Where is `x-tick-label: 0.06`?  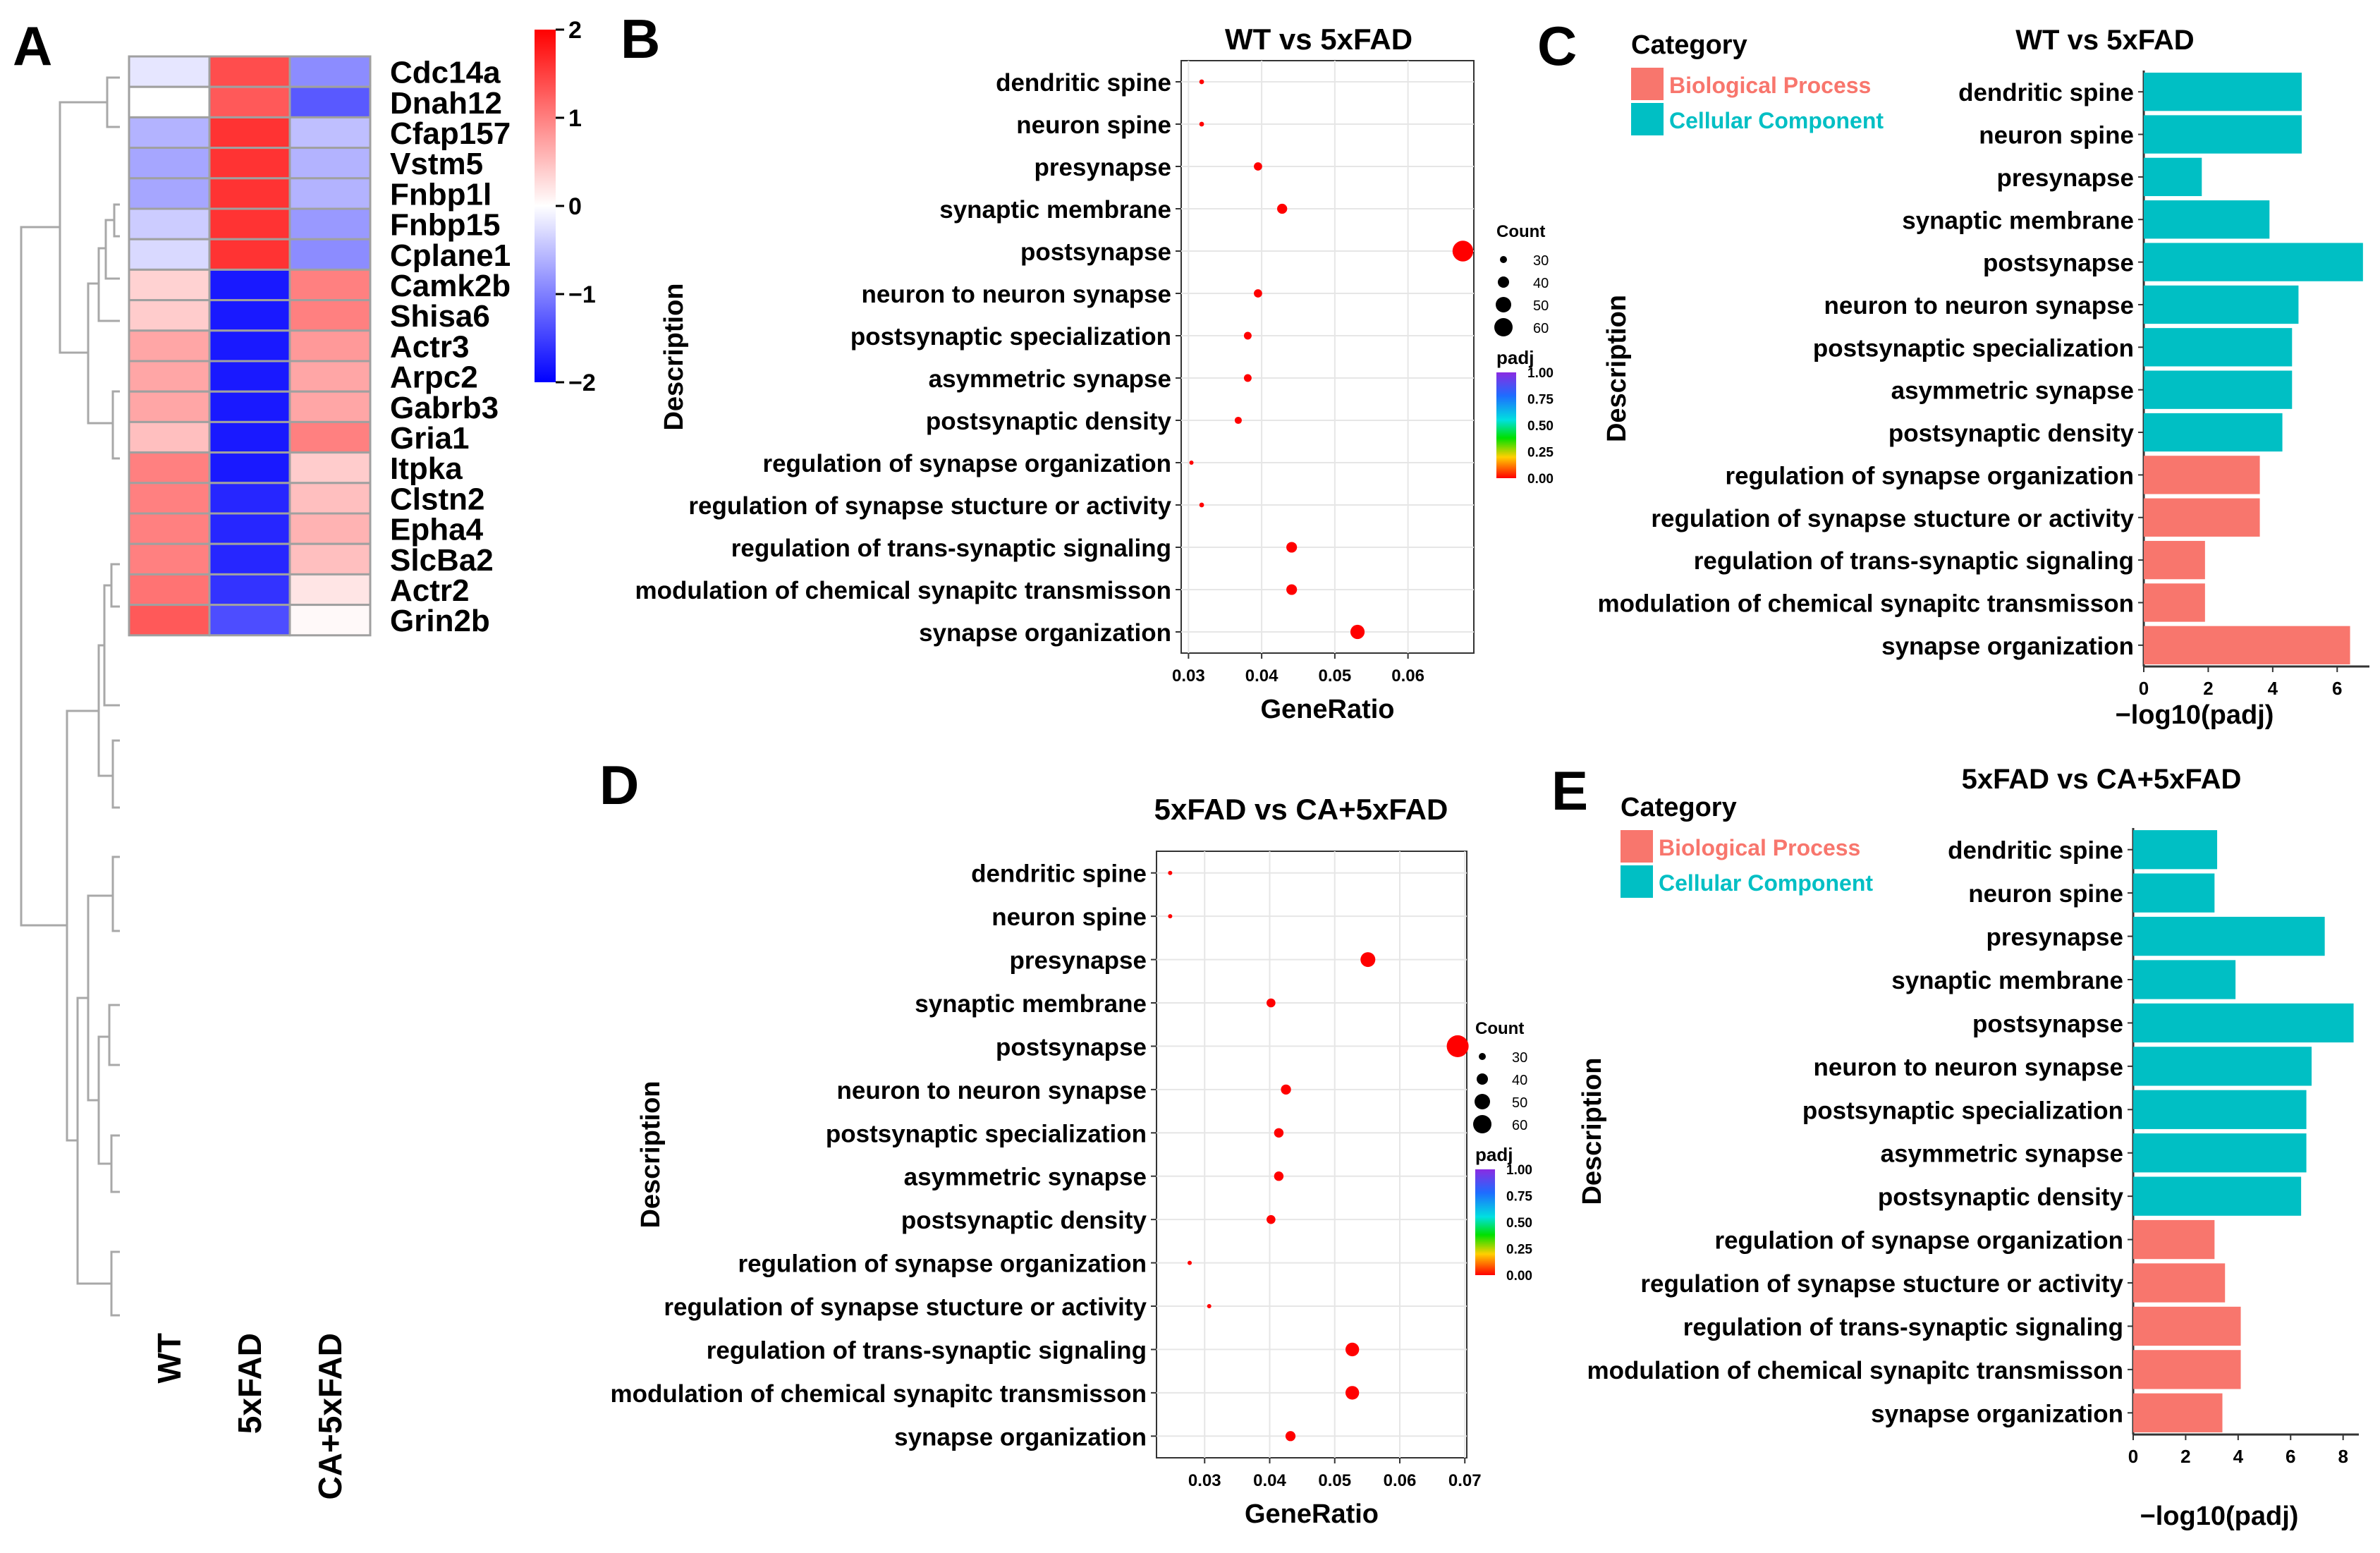 x-tick-label: 0.06 is located at coordinates (1407, 676).